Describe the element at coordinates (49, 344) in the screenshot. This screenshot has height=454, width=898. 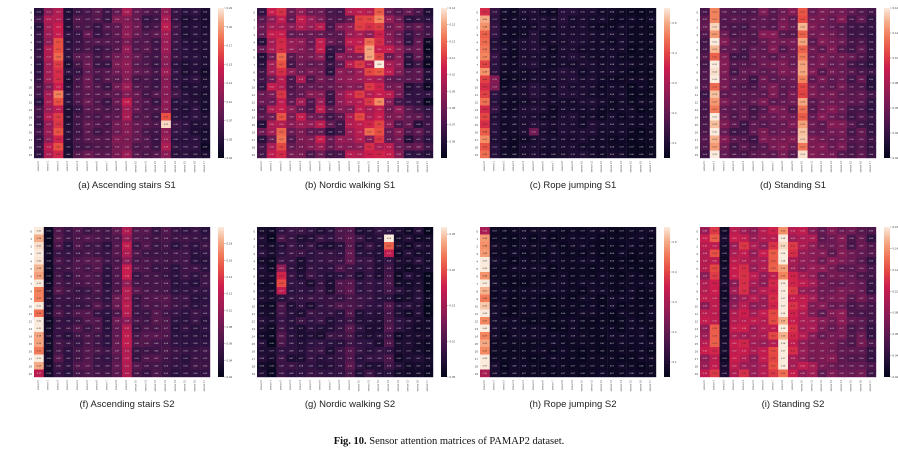
I see `cell-value-label: 0.03` at that location.